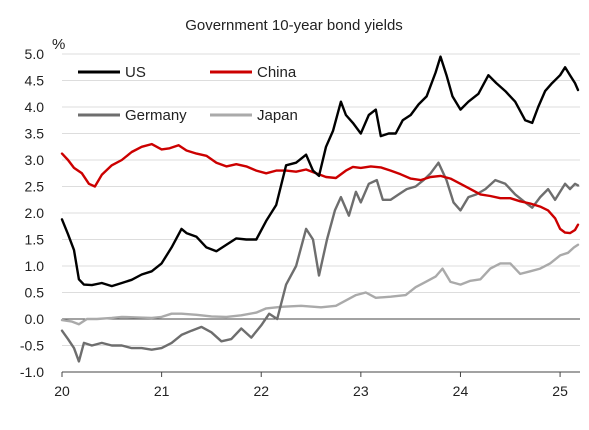  I want to click on x-tick-label: 21, so click(162, 391).